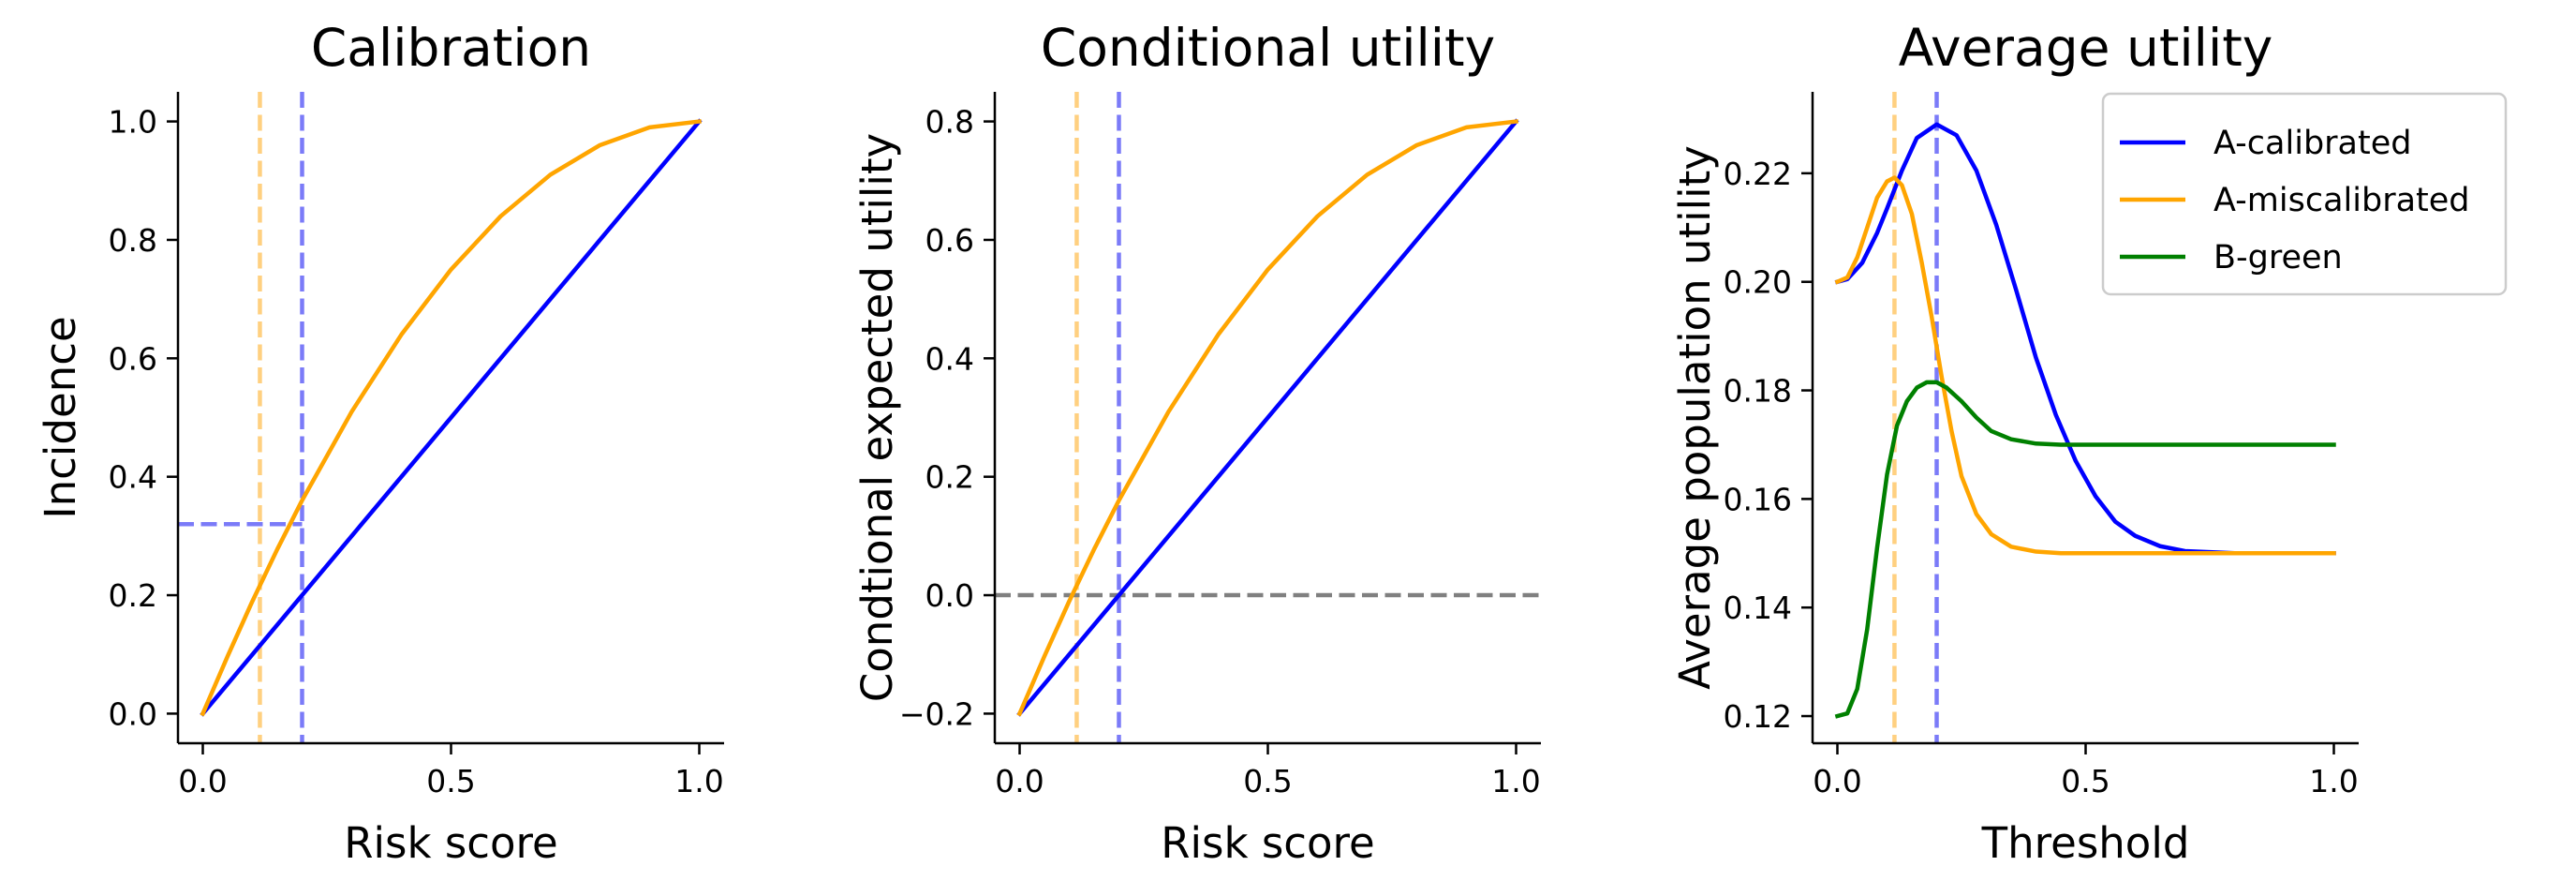 The width and height of the screenshot is (2576, 896). I want to click on average-utility-y-tick-label: 0.20, so click(1758, 282).